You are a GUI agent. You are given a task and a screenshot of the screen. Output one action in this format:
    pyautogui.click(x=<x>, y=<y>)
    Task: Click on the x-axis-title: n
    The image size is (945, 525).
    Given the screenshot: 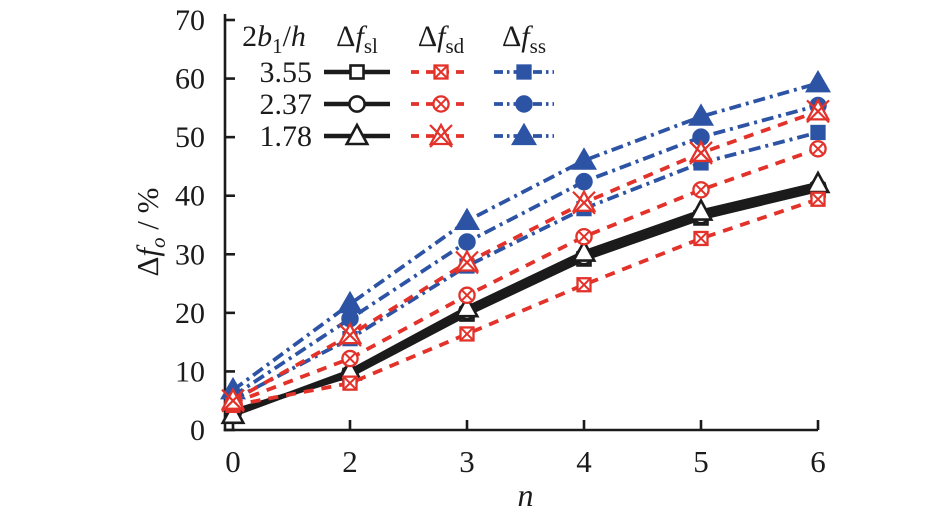 What is the action you would take?
    pyautogui.click(x=526, y=495)
    